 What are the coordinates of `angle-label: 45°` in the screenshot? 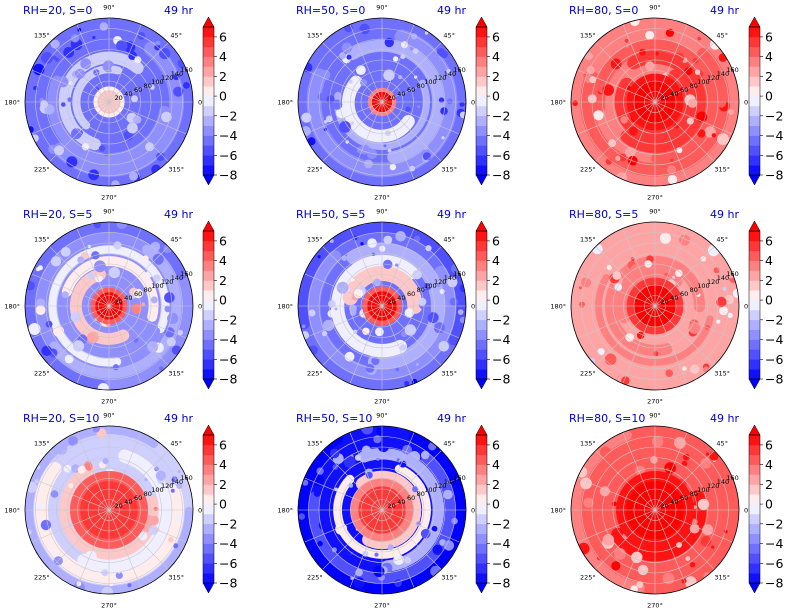 It's located at (449, 443).